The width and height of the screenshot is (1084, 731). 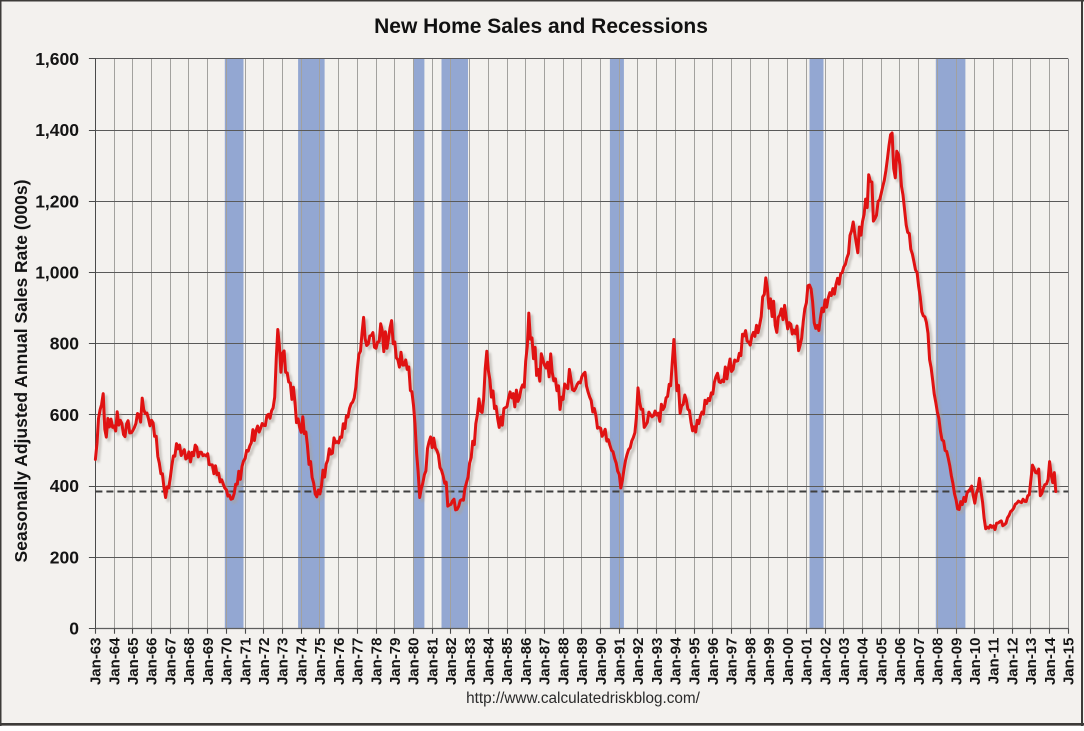 What do you see at coordinates (788, 662) in the screenshot?
I see `svg-text: Jan-00` at bounding box center [788, 662].